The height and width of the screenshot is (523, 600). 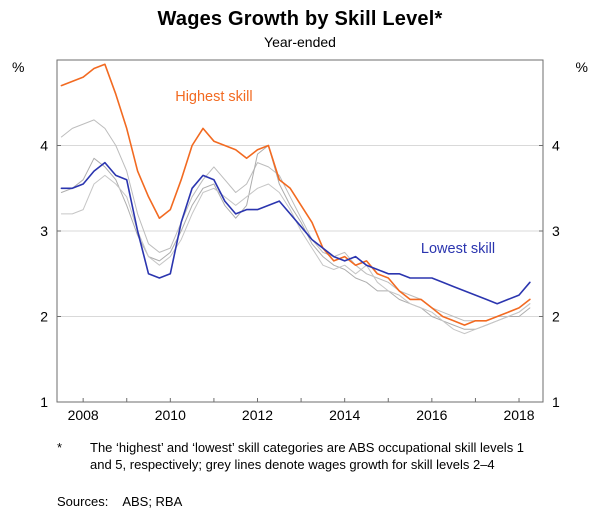 What do you see at coordinates (83, 415) in the screenshot?
I see `x-axis-label: 2008` at bounding box center [83, 415].